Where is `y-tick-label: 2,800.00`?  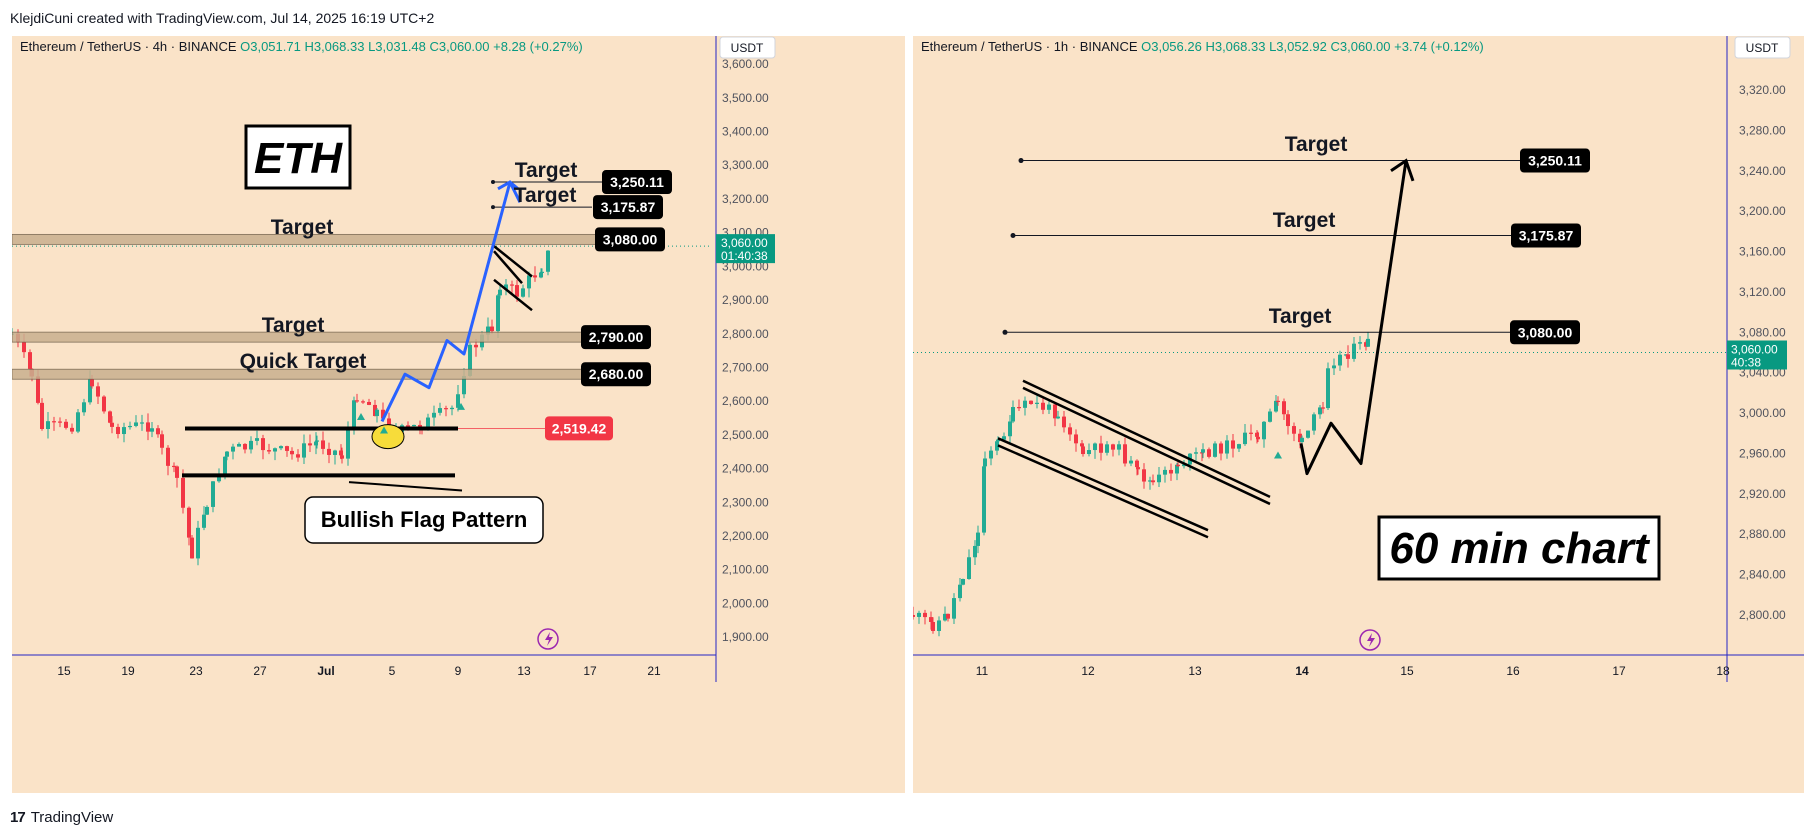
y-tick-label: 2,800.00 is located at coordinates (745, 334).